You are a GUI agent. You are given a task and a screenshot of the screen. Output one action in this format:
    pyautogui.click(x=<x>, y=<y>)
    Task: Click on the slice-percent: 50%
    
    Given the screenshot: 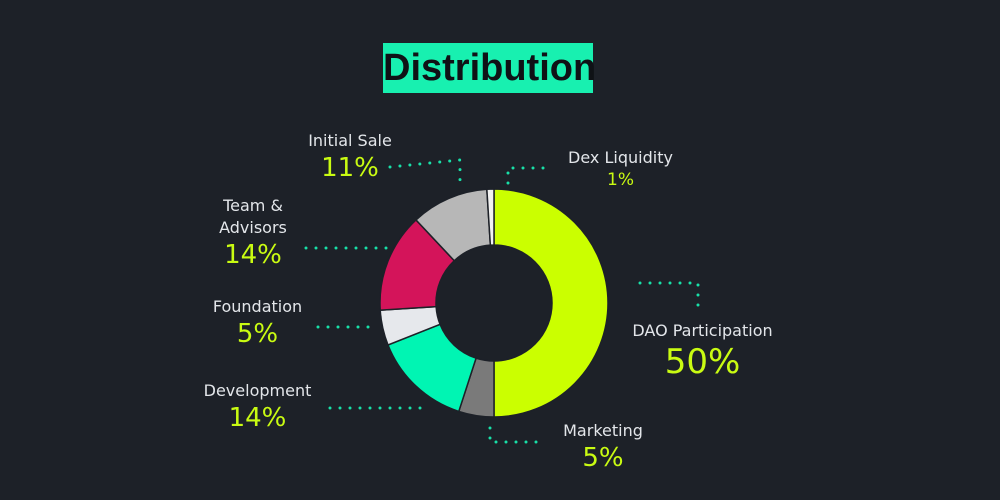 What is the action you would take?
    pyautogui.click(x=702, y=362)
    